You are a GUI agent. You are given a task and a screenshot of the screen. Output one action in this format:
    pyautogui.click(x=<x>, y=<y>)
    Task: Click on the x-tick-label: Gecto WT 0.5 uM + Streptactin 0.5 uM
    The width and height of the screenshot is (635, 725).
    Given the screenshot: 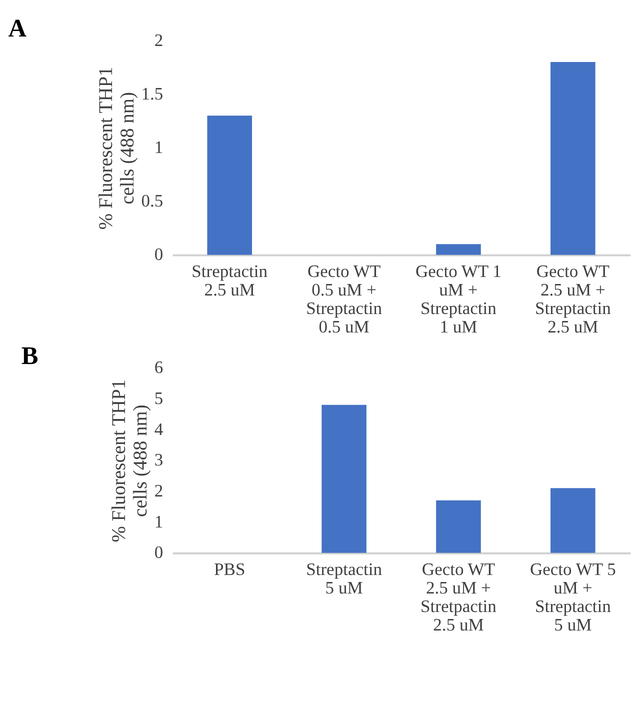 What is the action you would take?
    pyautogui.click(x=344, y=298)
    